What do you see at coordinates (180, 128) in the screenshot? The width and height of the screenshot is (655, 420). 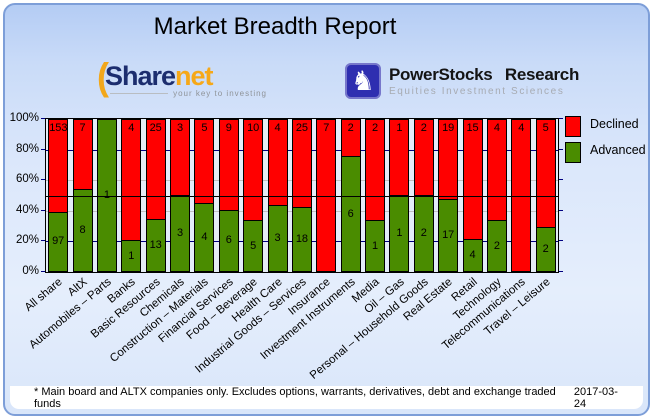 I see `declined-value-label: 3` at bounding box center [180, 128].